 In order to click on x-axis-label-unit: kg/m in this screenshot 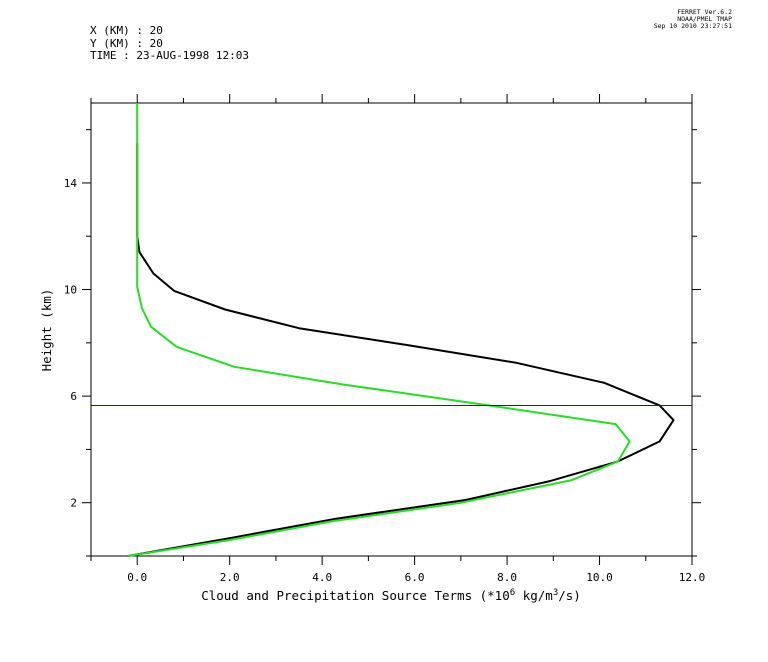, I will do `click(534, 595)`.